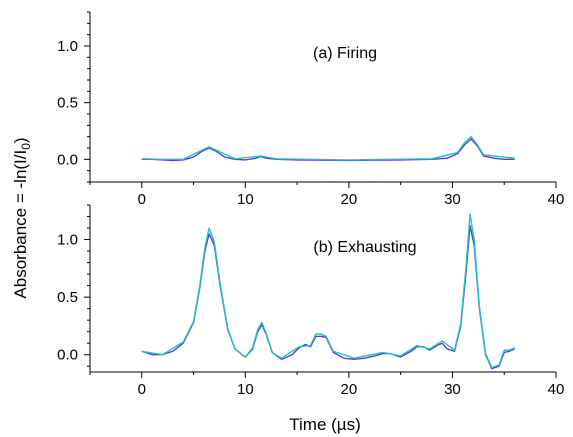 The width and height of the screenshot is (573, 437). What do you see at coordinates (22, 217) in the screenshot?
I see `y-axis-title: Absorbance = -ln(I/I0)` at bounding box center [22, 217].